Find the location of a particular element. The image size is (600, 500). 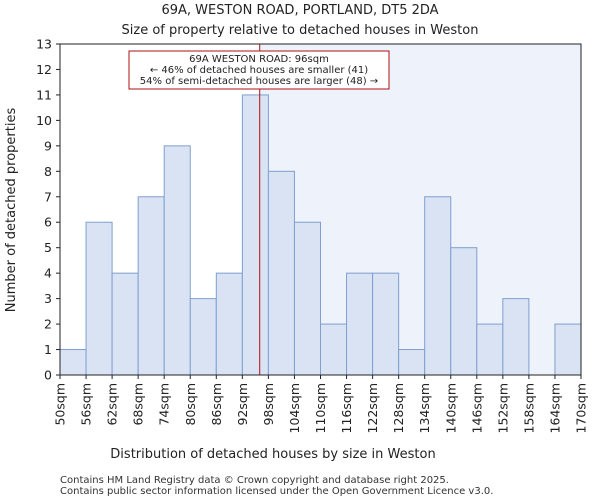

y-tick-label: 5 is located at coordinates (48, 247).